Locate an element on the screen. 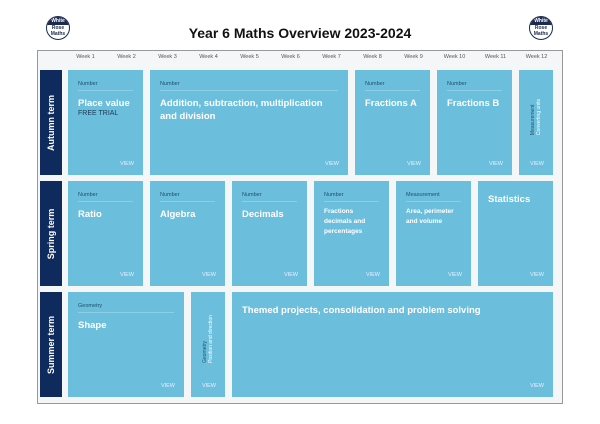 The width and height of the screenshot is (600, 424). term-label-text: Summer term is located at coordinates (51, 344).